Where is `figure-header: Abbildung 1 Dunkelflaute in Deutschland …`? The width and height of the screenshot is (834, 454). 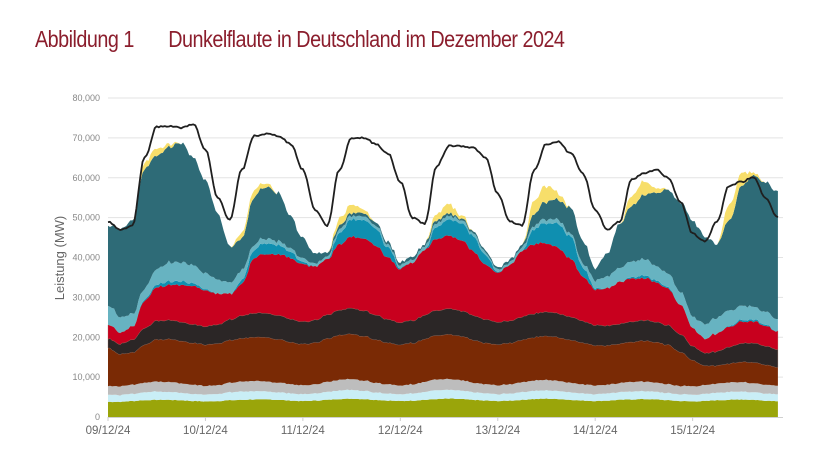 figure-header: Abbildung 1 Dunkelflaute in Deutschland … is located at coordinates (300, 41).